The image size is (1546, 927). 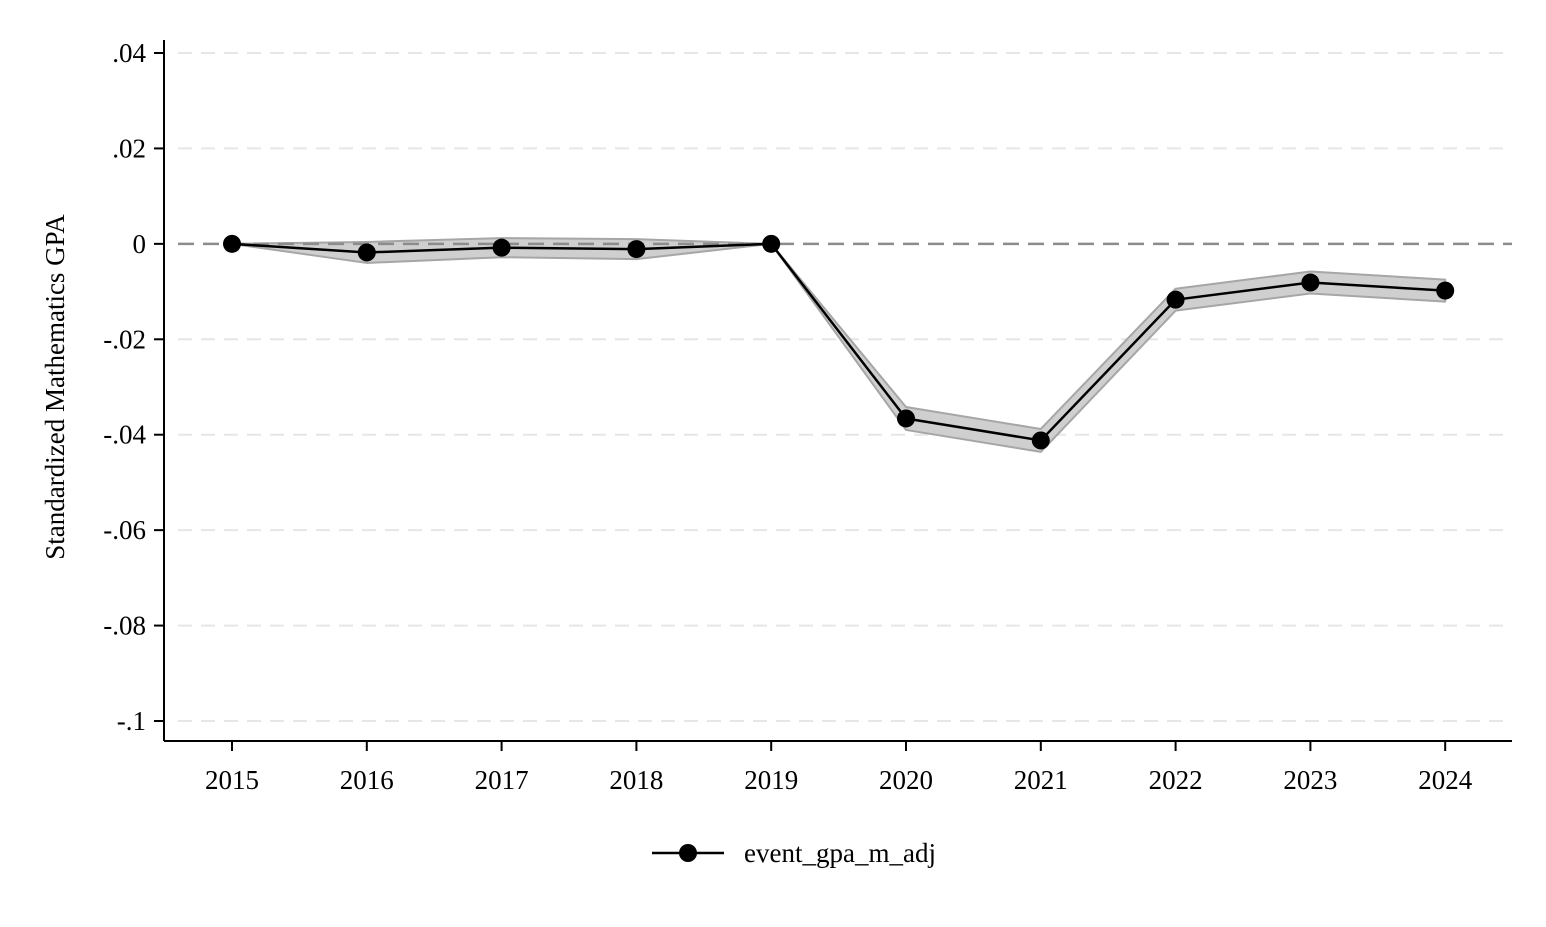 What do you see at coordinates (906, 418) in the screenshot?
I see `data-point-2020` at bounding box center [906, 418].